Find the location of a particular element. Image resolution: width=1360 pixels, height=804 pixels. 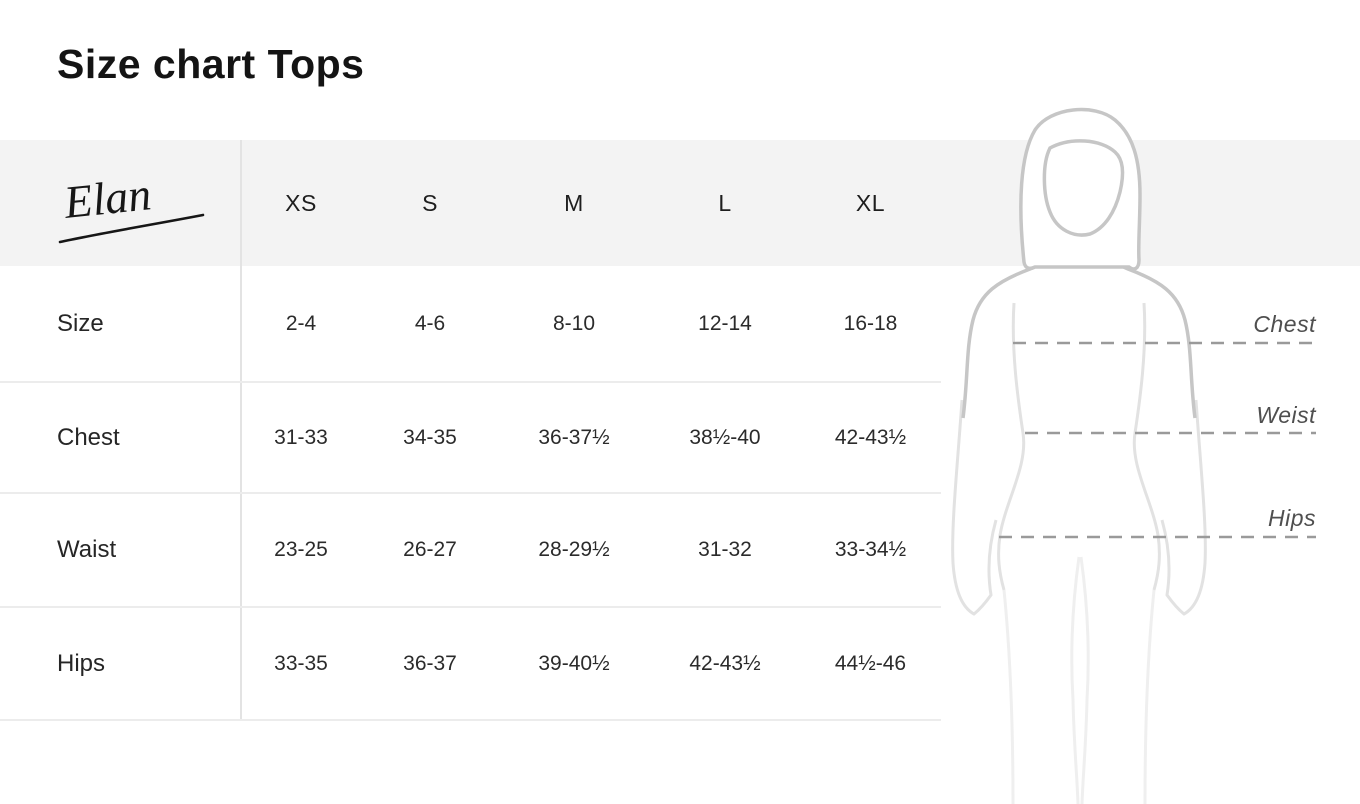

column-header-l: L is located at coordinates (725, 202).